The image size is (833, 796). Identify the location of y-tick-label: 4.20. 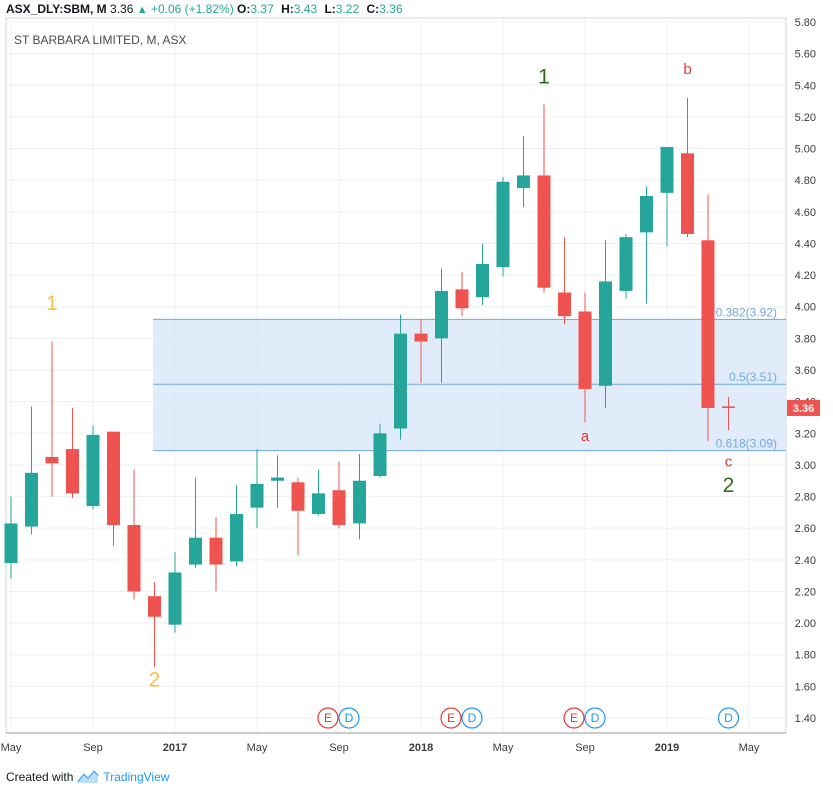
(805, 276).